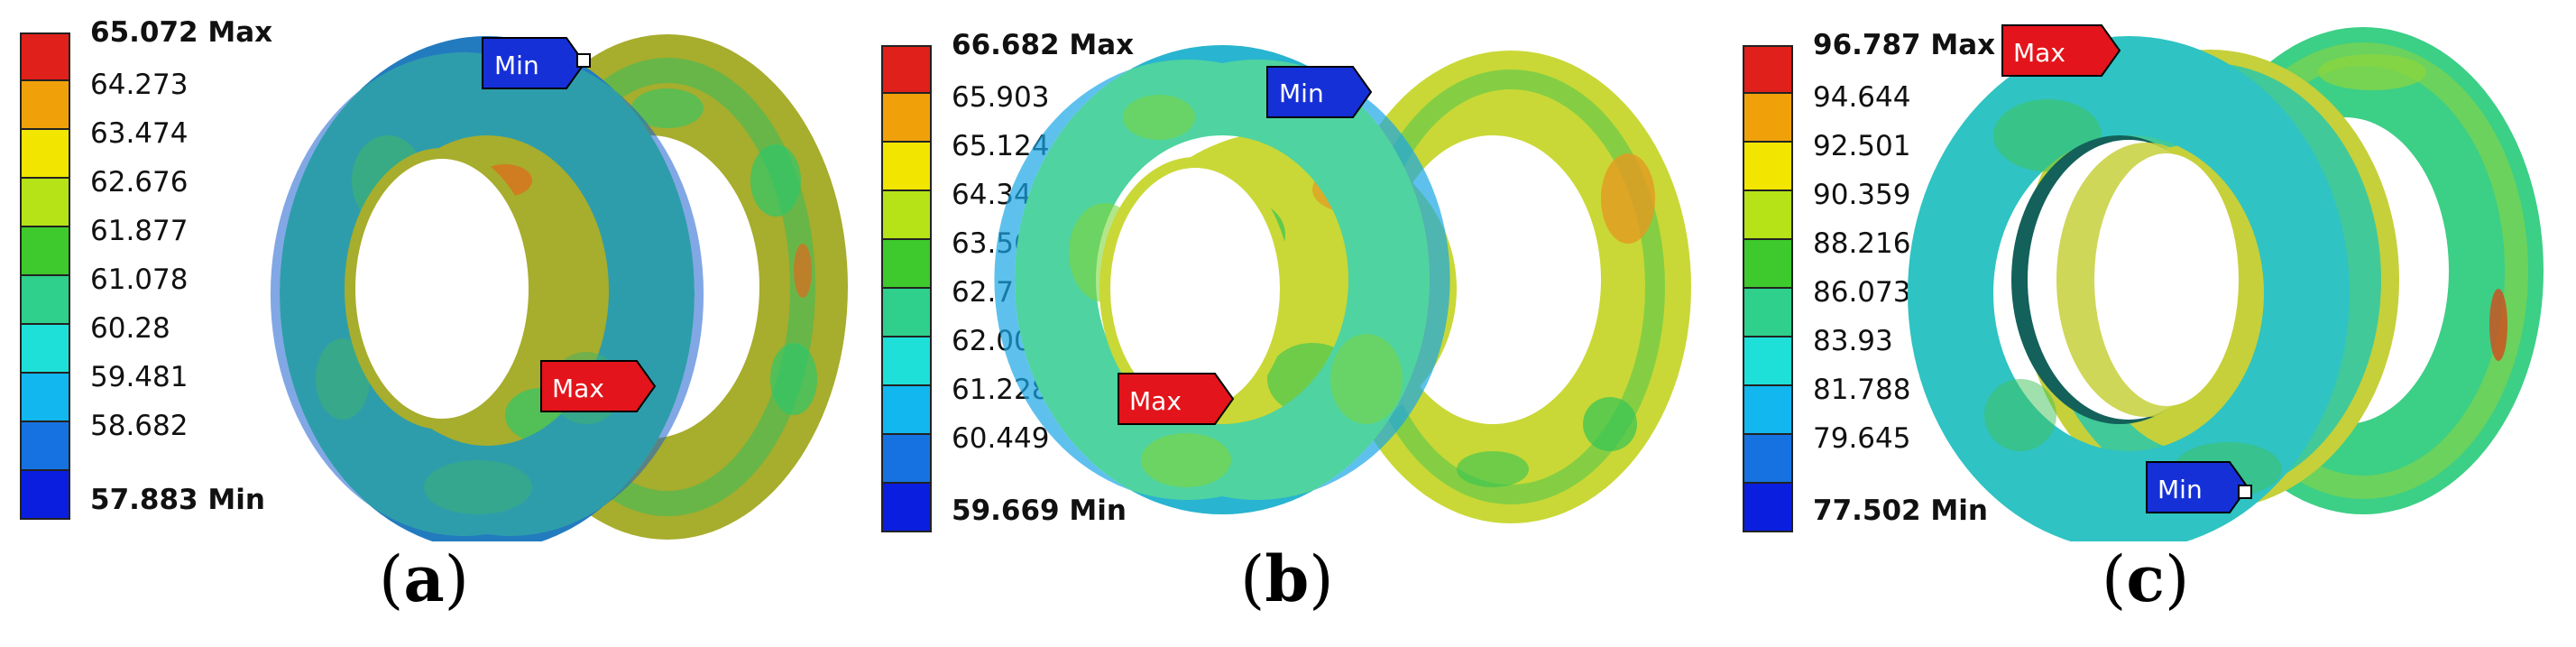 The height and width of the screenshot is (647, 2576). What do you see at coordinates (130, 328) in the screenshot?
I see `legend-tick: 60.28` at bounding box center [130, 328].